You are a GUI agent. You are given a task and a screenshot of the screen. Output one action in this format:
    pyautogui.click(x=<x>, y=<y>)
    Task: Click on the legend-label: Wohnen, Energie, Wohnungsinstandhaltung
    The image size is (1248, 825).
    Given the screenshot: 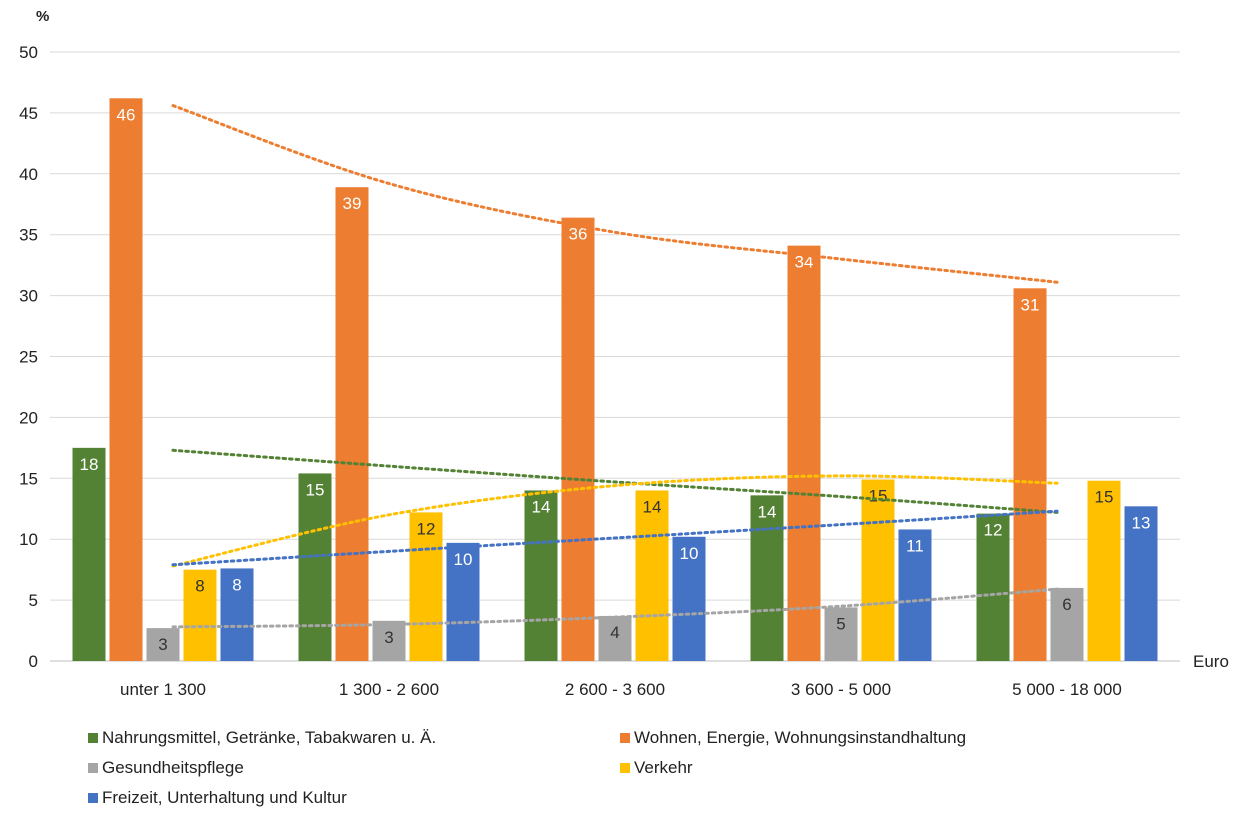 What is the action you would take?
    pyautogui.click(x=800, y=737)
    